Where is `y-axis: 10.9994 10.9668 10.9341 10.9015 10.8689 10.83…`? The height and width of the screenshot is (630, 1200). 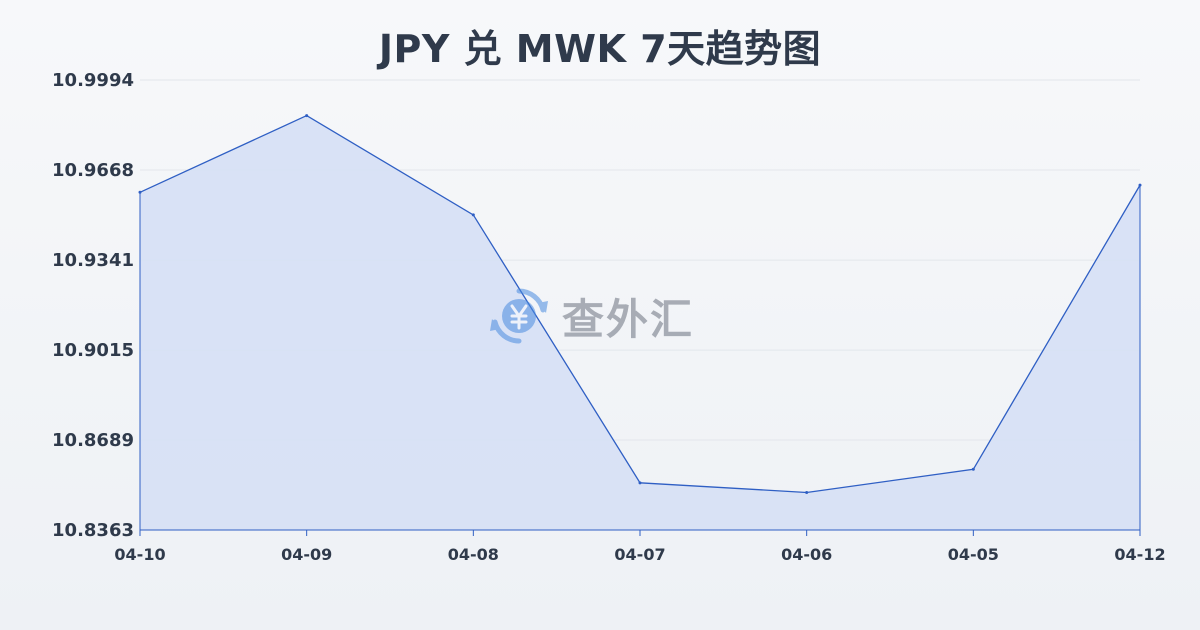 y-axis: 10.9994 10.9668 10.9341 10.9015 10.8689 10.83… is located at coordinates (93, 305).